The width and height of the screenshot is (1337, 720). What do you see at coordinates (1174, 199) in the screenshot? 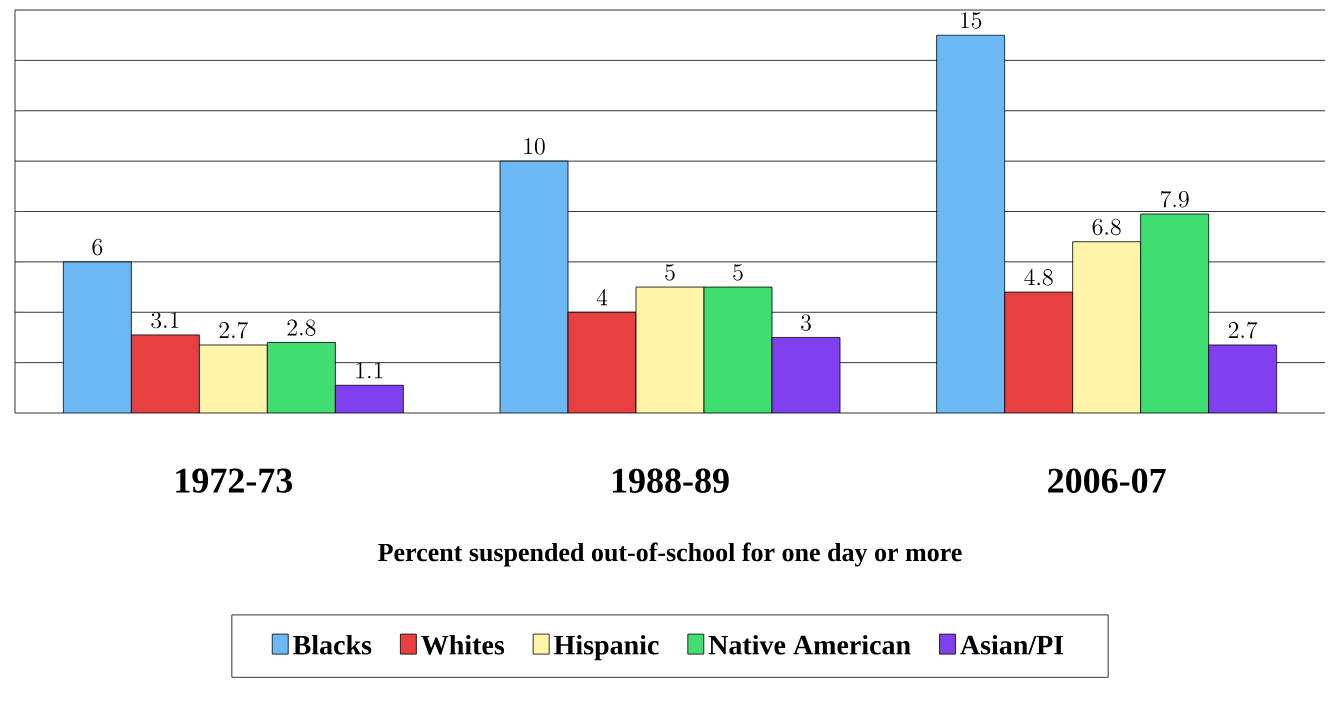
I see `data-label: 7.9` at bounding box center [1174, 199].